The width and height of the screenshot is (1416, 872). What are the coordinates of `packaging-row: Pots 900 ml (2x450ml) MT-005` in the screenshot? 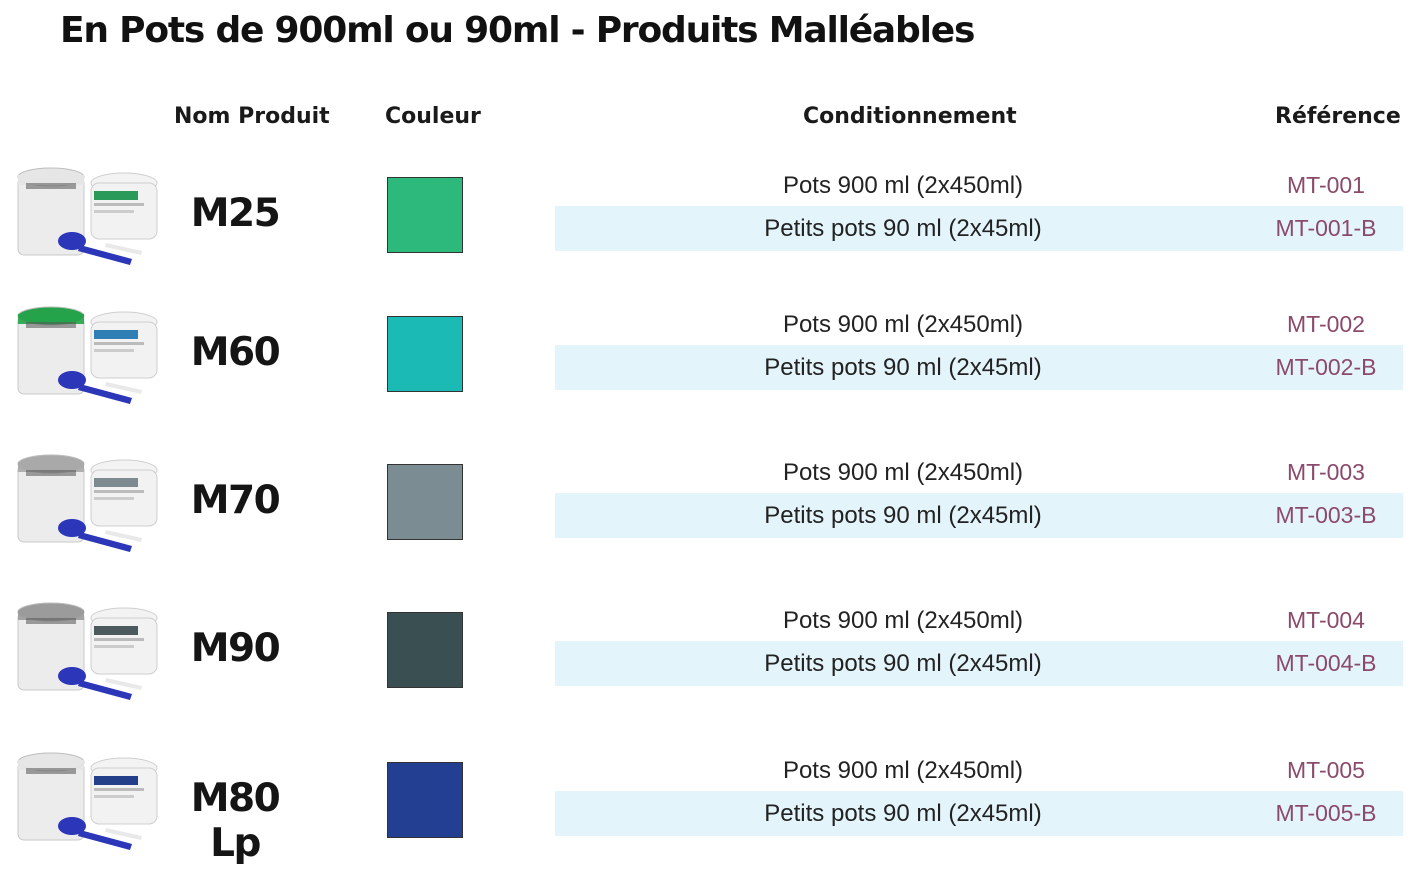 It's located at (979, 770).